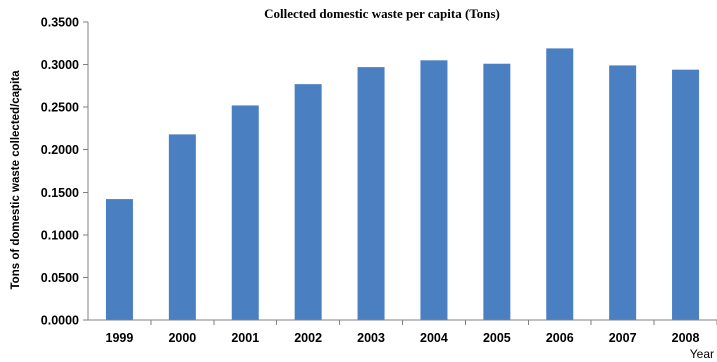 The image size is (717, 362). Describe the element at coordinates (686, 338) in the screenshot. I see `x-tick-label: 2008` at that location.